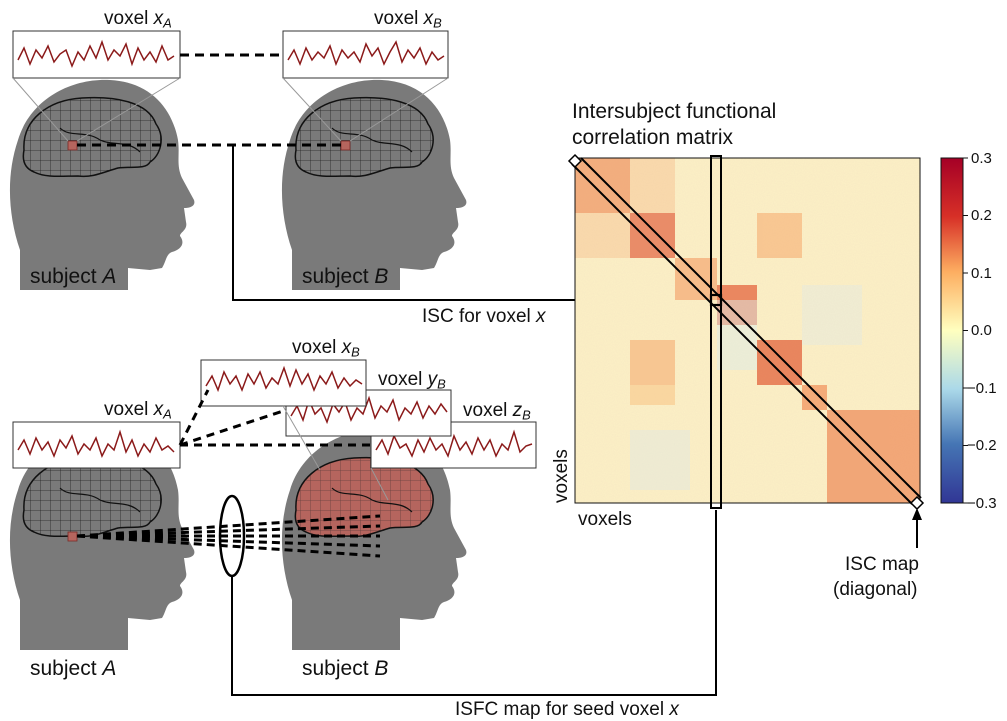 The width and height of the screenshot is (1007, 721). I want to click on label-isc-for-voxel: ISC for voxel x, so click(484, 316).